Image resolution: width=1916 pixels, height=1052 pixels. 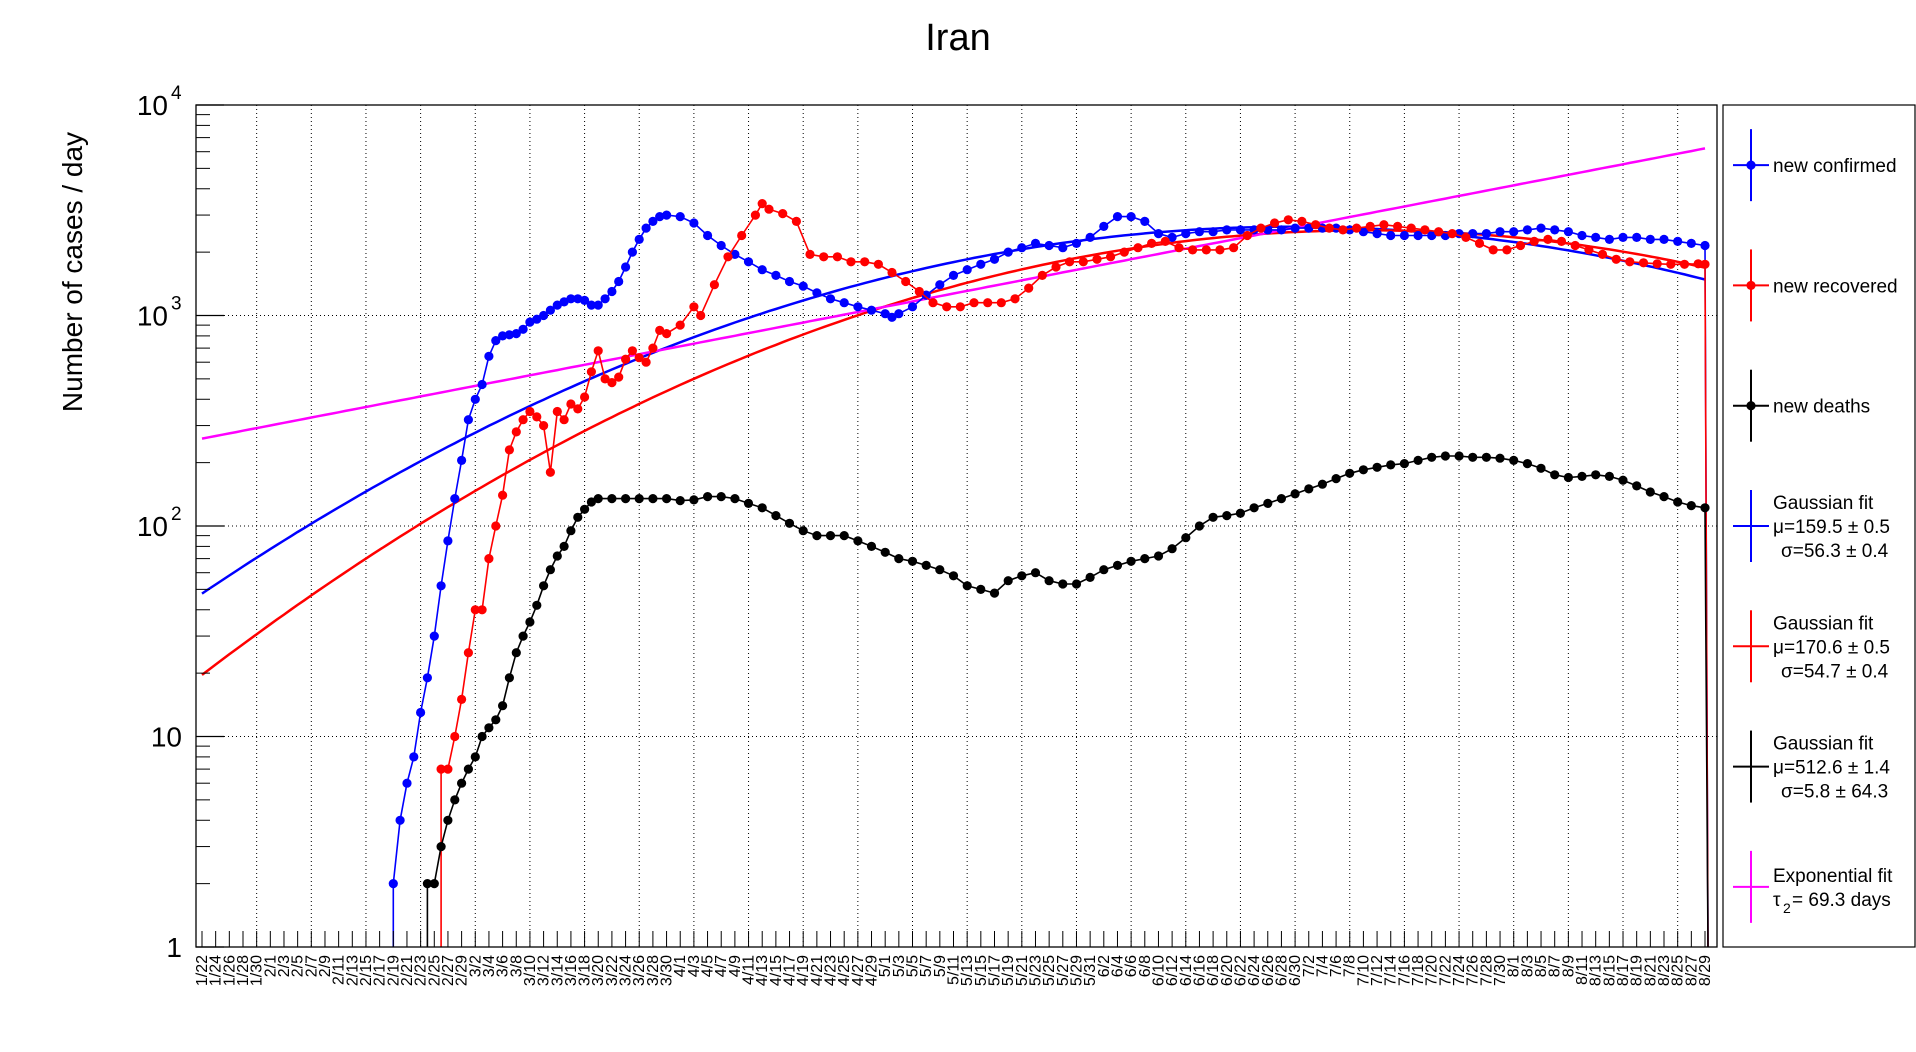 I want to click on x-tick-label: 7/22, so click(x=1445, y=970).